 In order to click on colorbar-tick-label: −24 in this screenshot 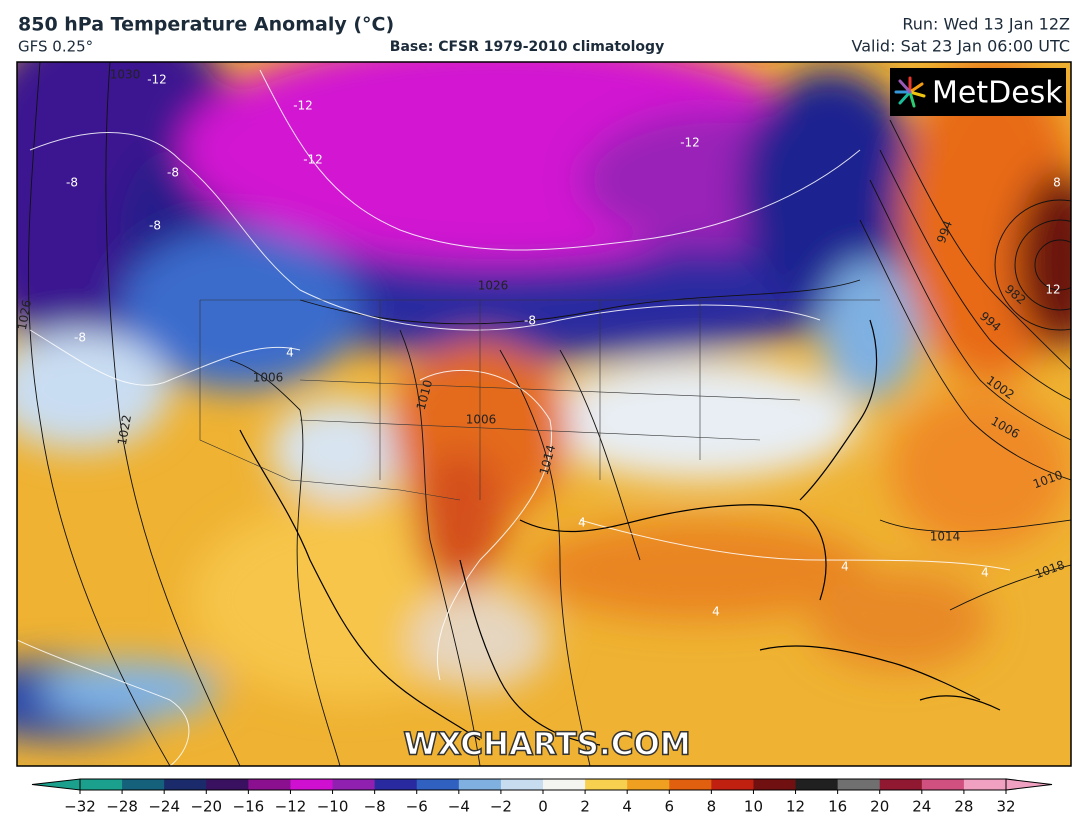, I will do `click(164, 807)`.